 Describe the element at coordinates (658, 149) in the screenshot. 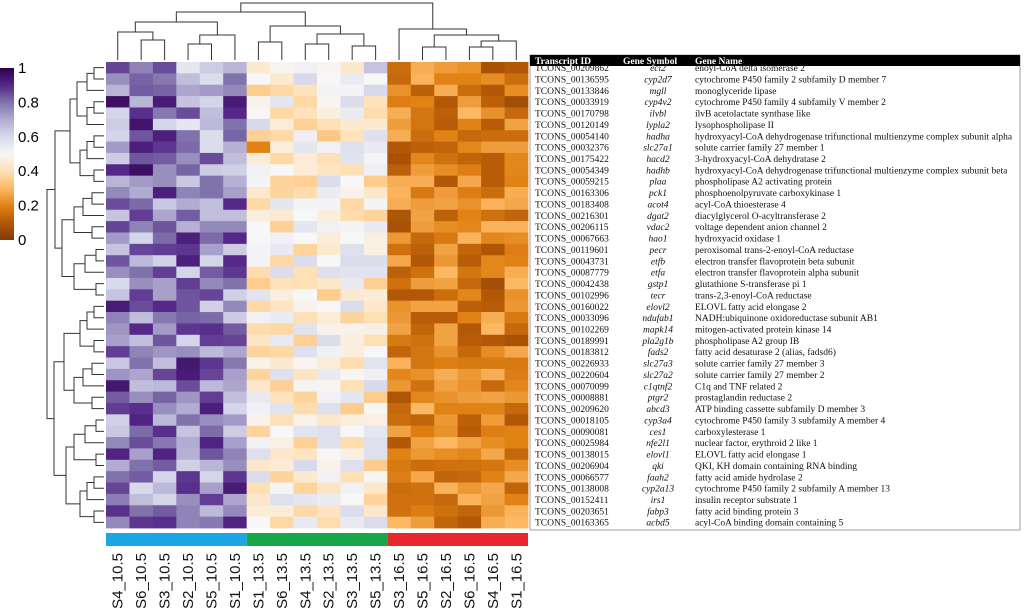

I see `table-gene-symbol: slc27a1` at that location.